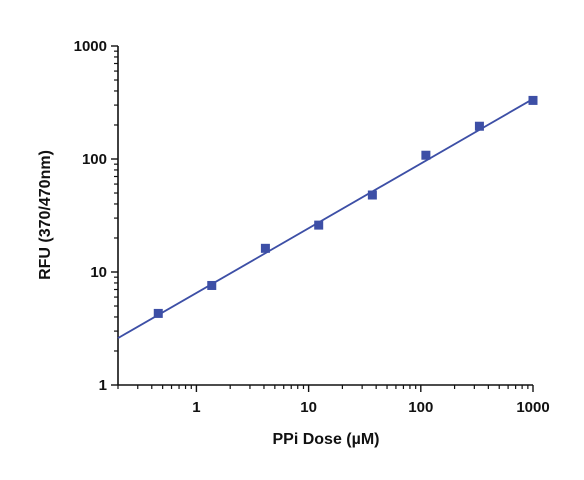  I want to click on y-axis-title: RFU (370/470nm), so click(45, 215).